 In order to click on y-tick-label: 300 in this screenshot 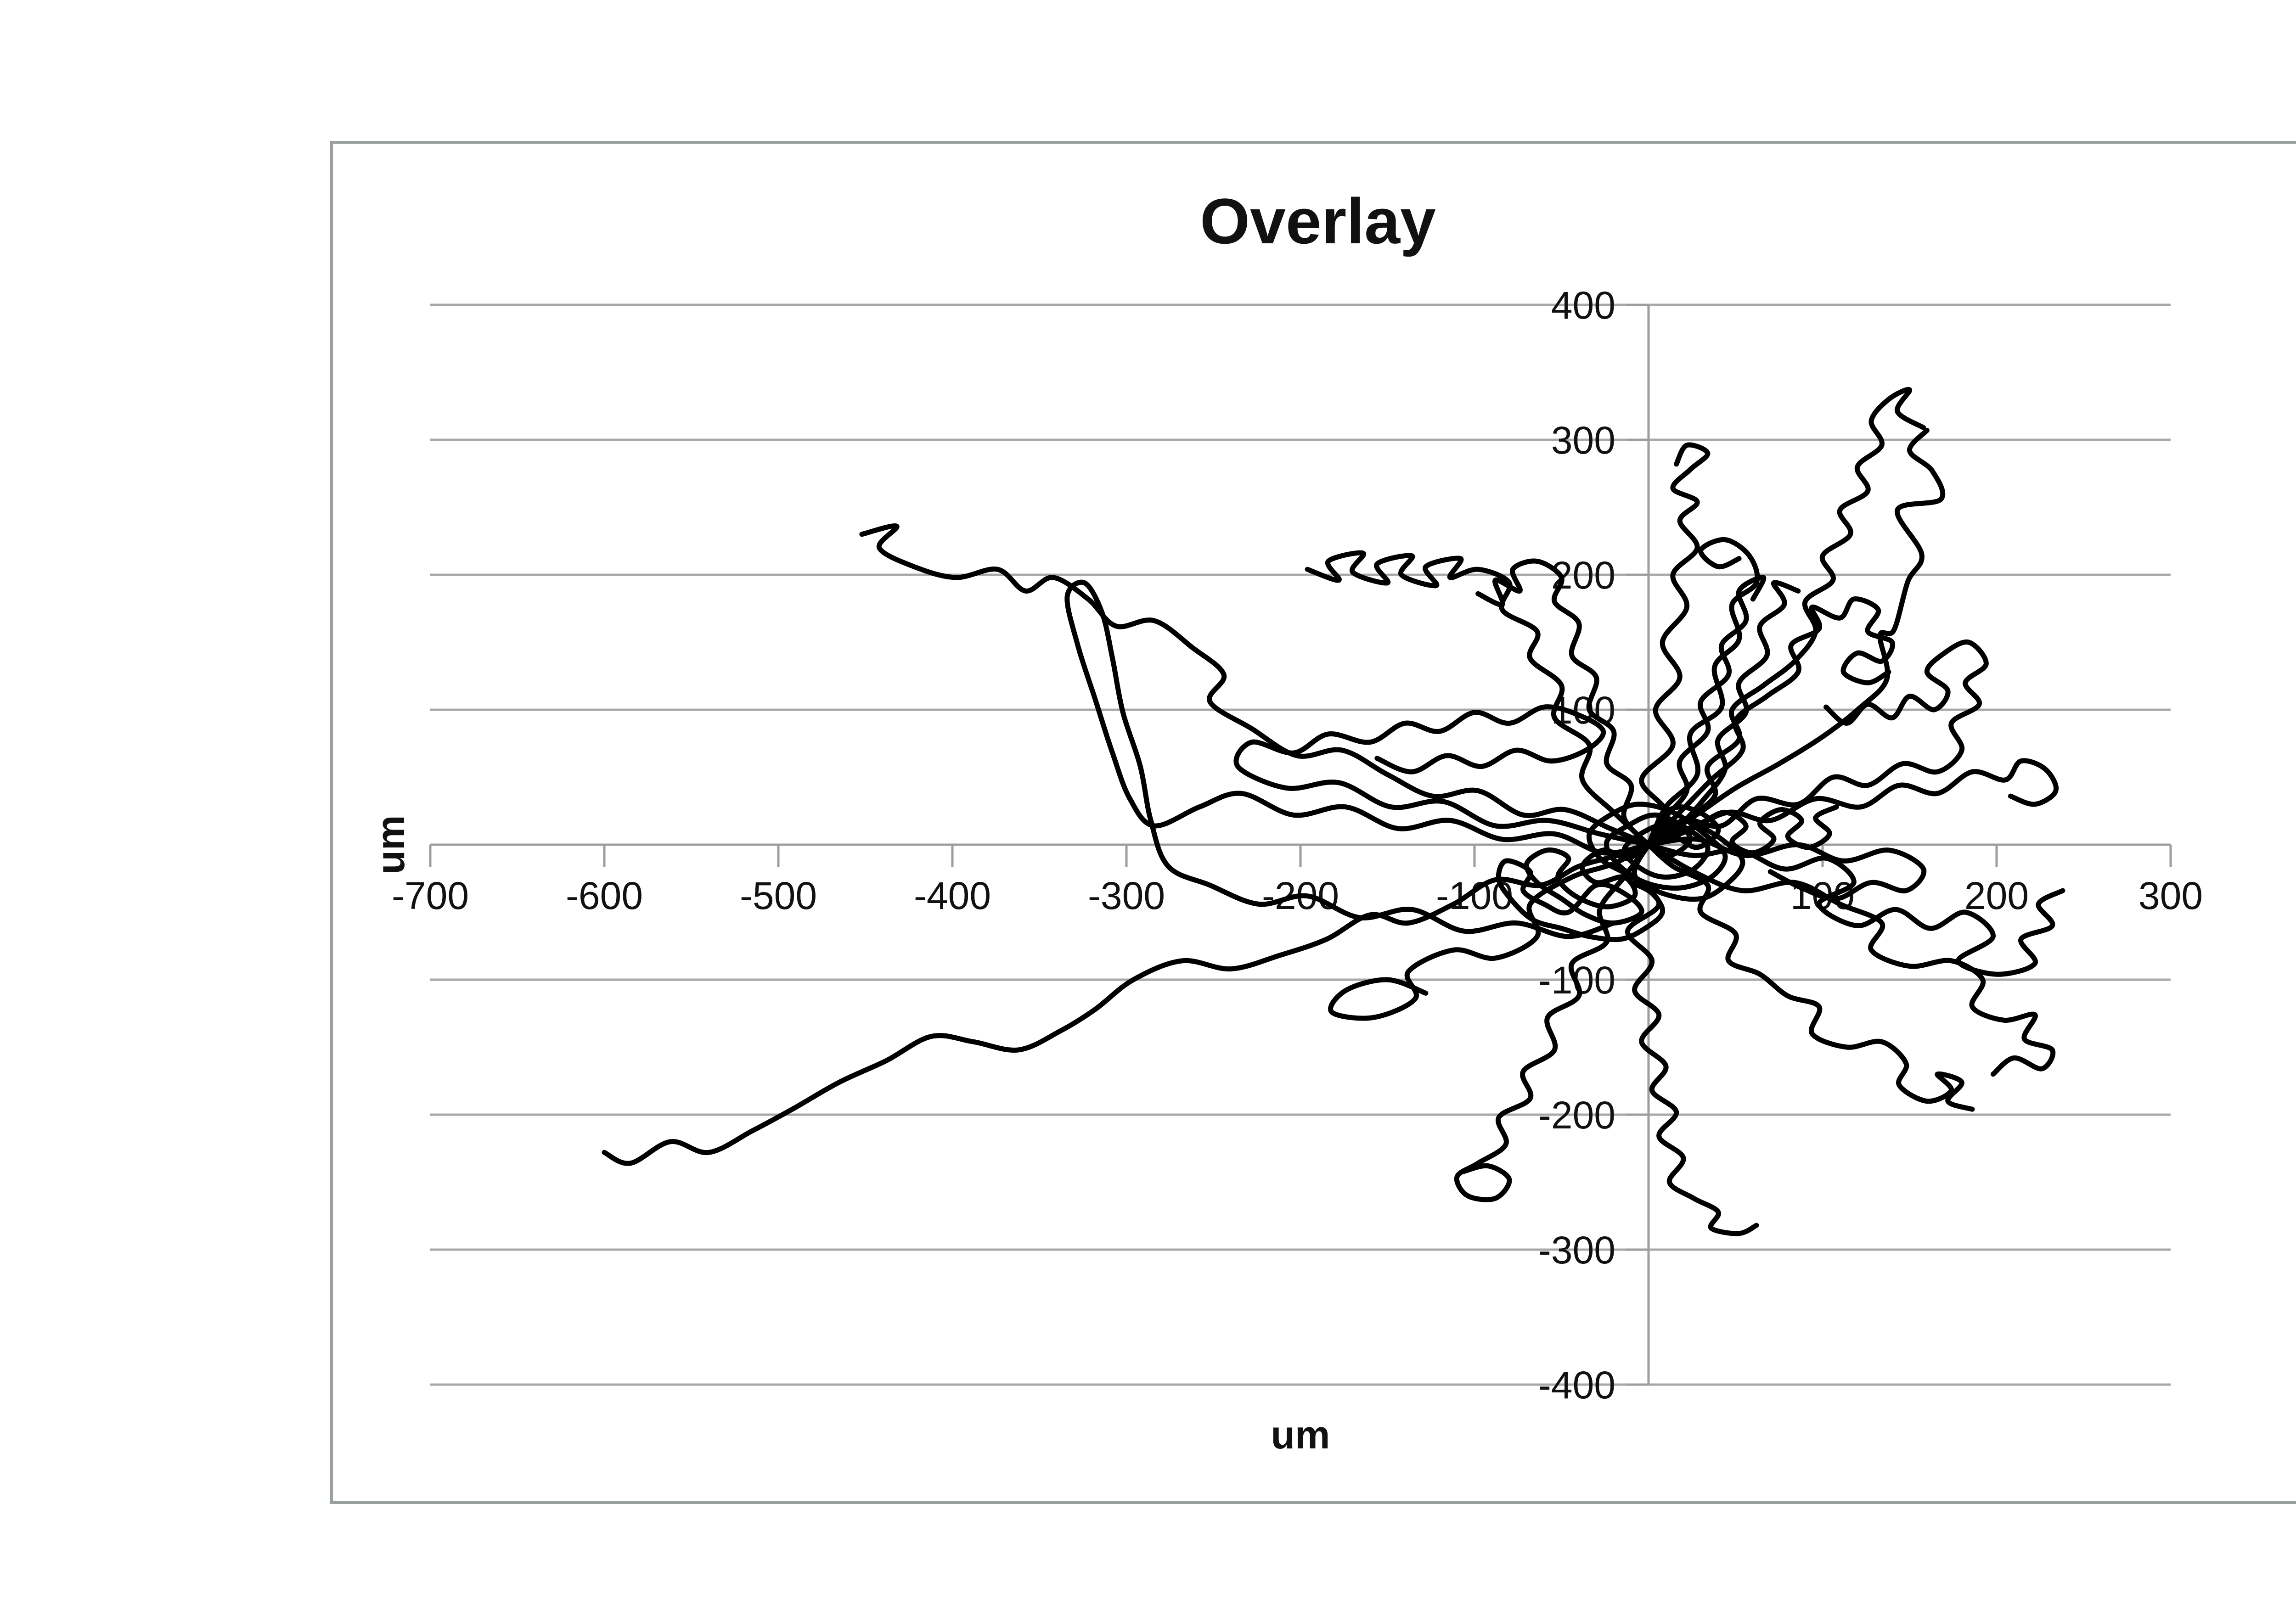, I will do `click(1583, 440)`.